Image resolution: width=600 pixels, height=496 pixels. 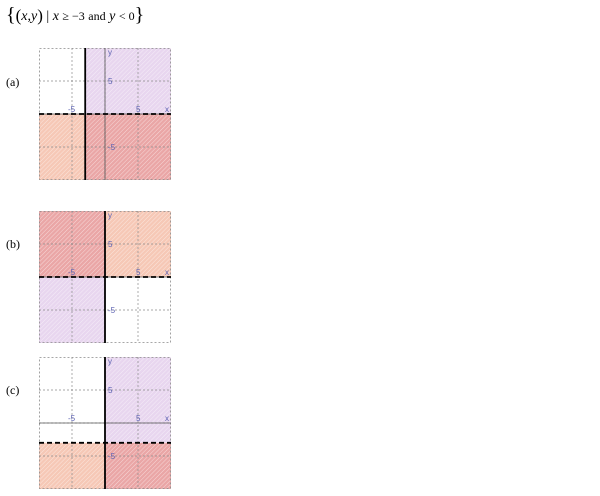 I want to click on such-that-bar: |, so click(x=48, y=16).